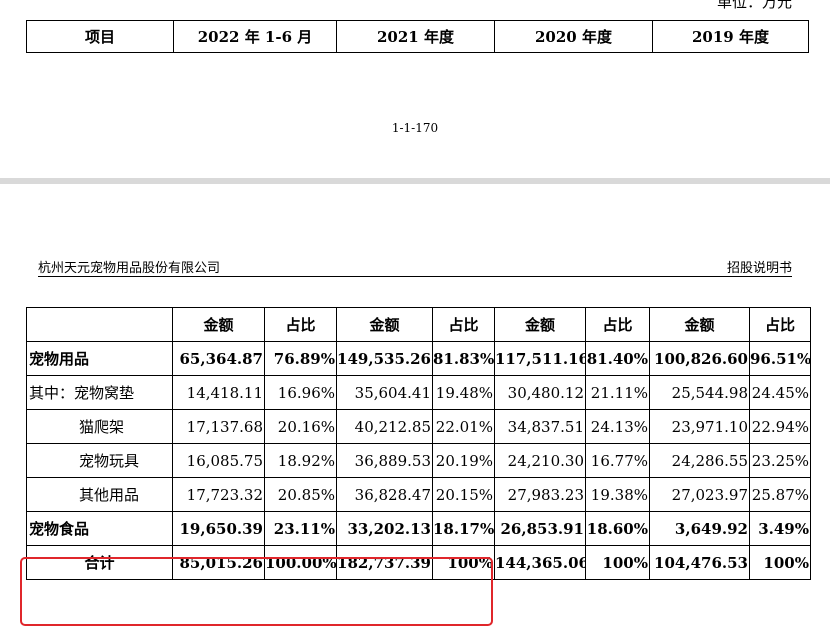  I want to click on ratio-cell: 23.11%, so click(300, 528).